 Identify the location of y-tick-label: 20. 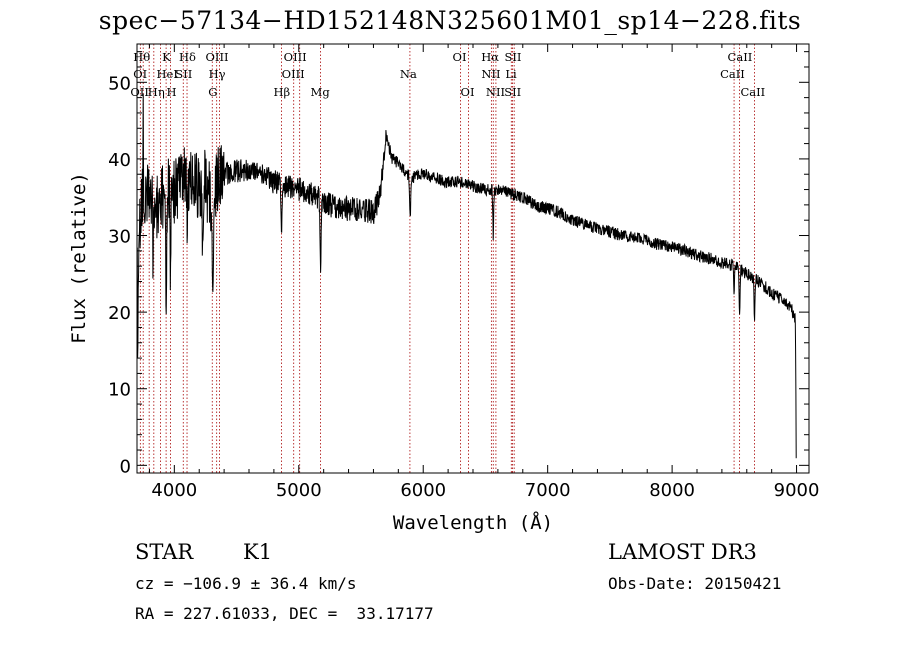
(119, 313).